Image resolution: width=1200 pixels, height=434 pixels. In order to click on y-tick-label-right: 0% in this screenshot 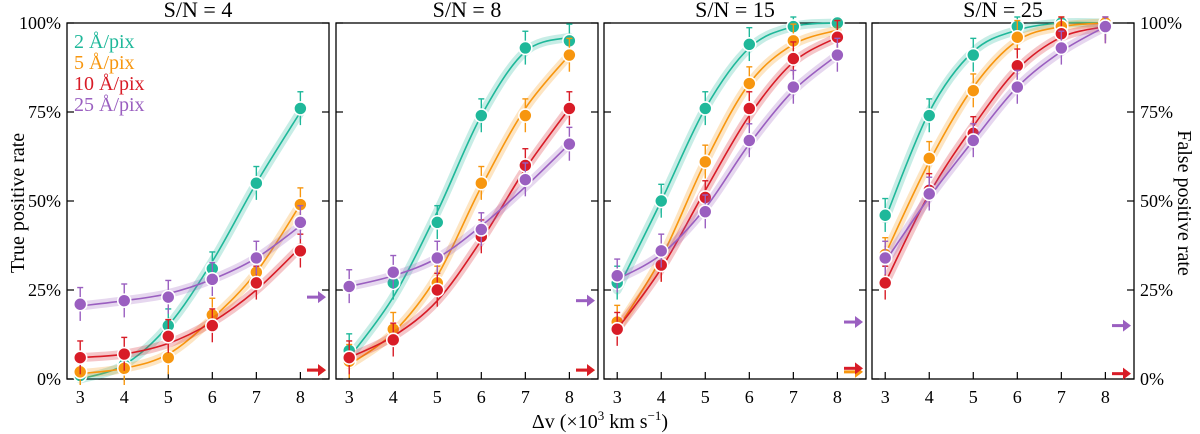, I will do `click(1152, 379)`.